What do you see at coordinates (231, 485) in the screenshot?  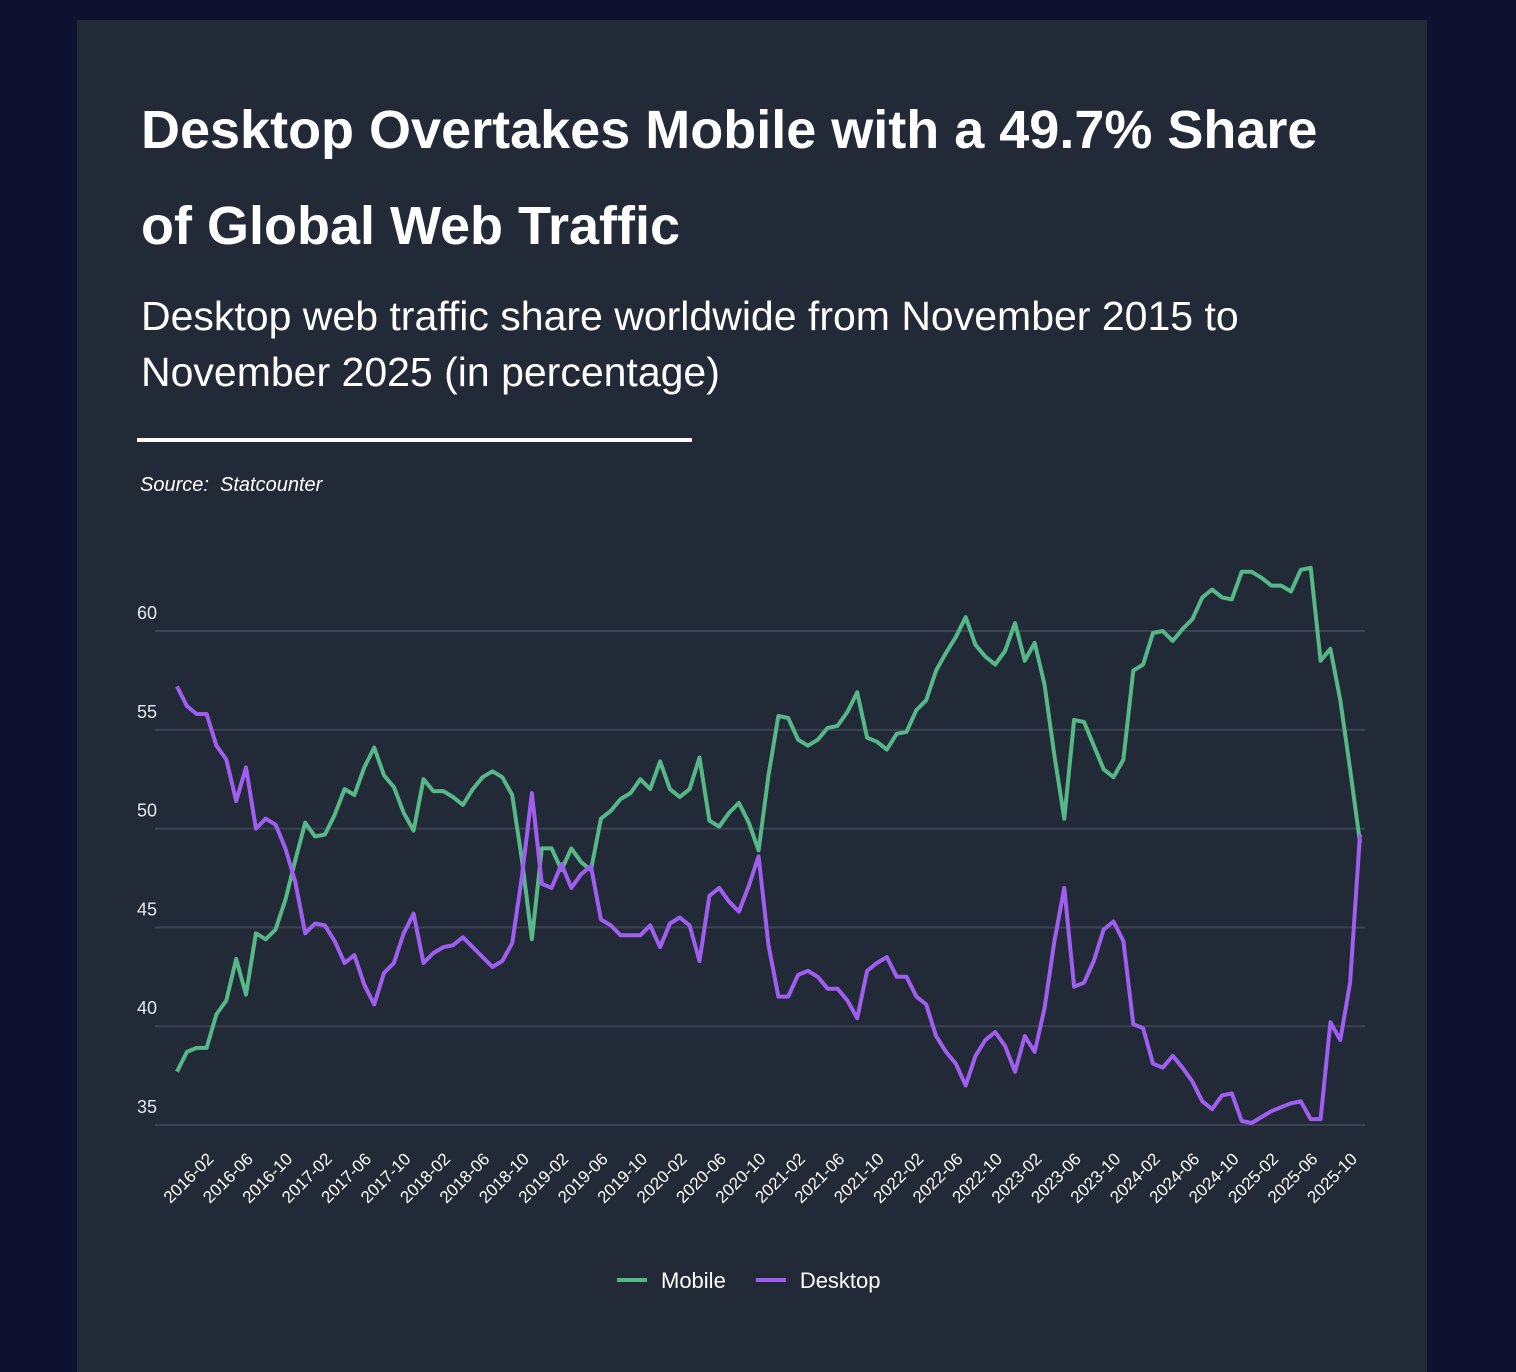 I see `source: Source: Statcounter` at bounding box center [231, 485].